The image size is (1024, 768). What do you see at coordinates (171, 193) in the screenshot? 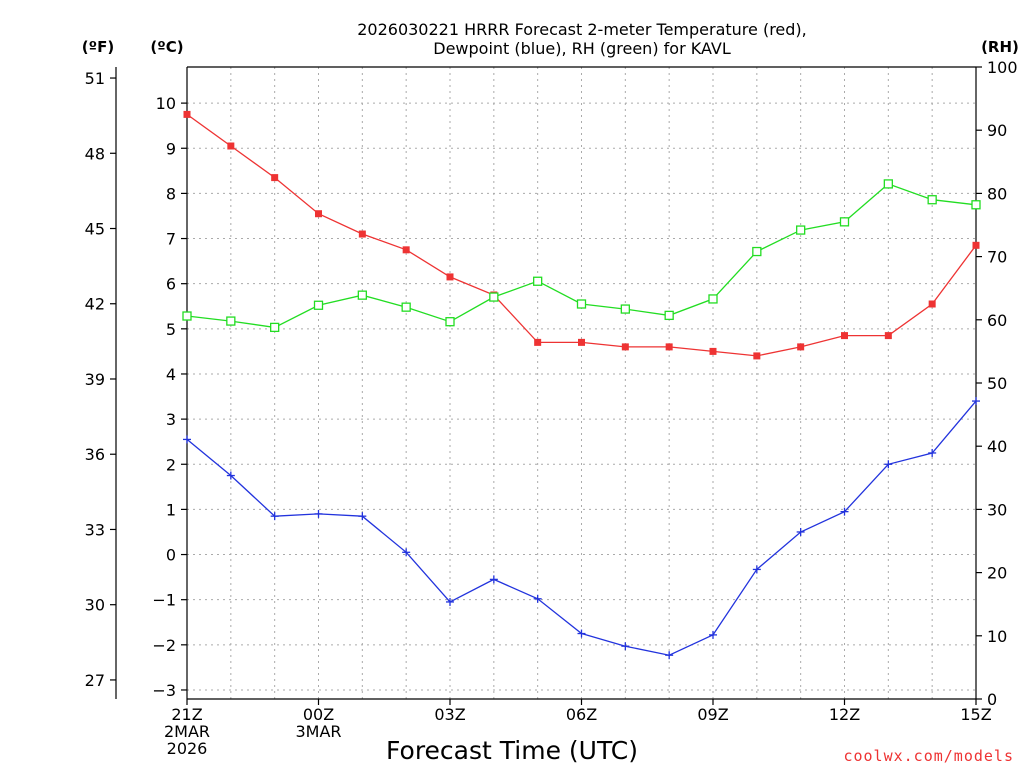
I see `celsius-tick-label: 8` at bounding box center [171, 193].